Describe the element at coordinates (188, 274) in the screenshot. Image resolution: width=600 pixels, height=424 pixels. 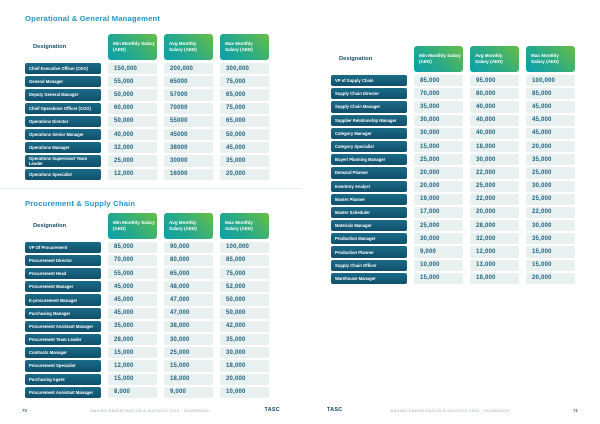
I see `avg-salary-cell: 65,000` at that location.